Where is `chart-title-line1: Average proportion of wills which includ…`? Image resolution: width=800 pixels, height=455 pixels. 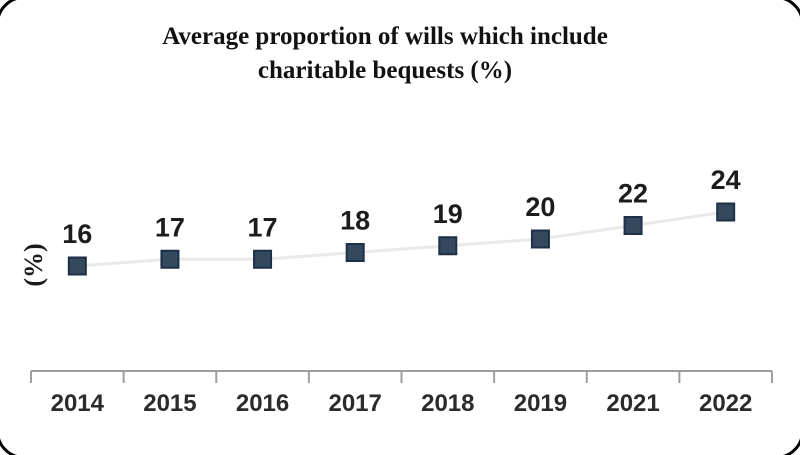
chart-title-line1: Average proportion of wills which includ… is located at coordinates (385, 36).